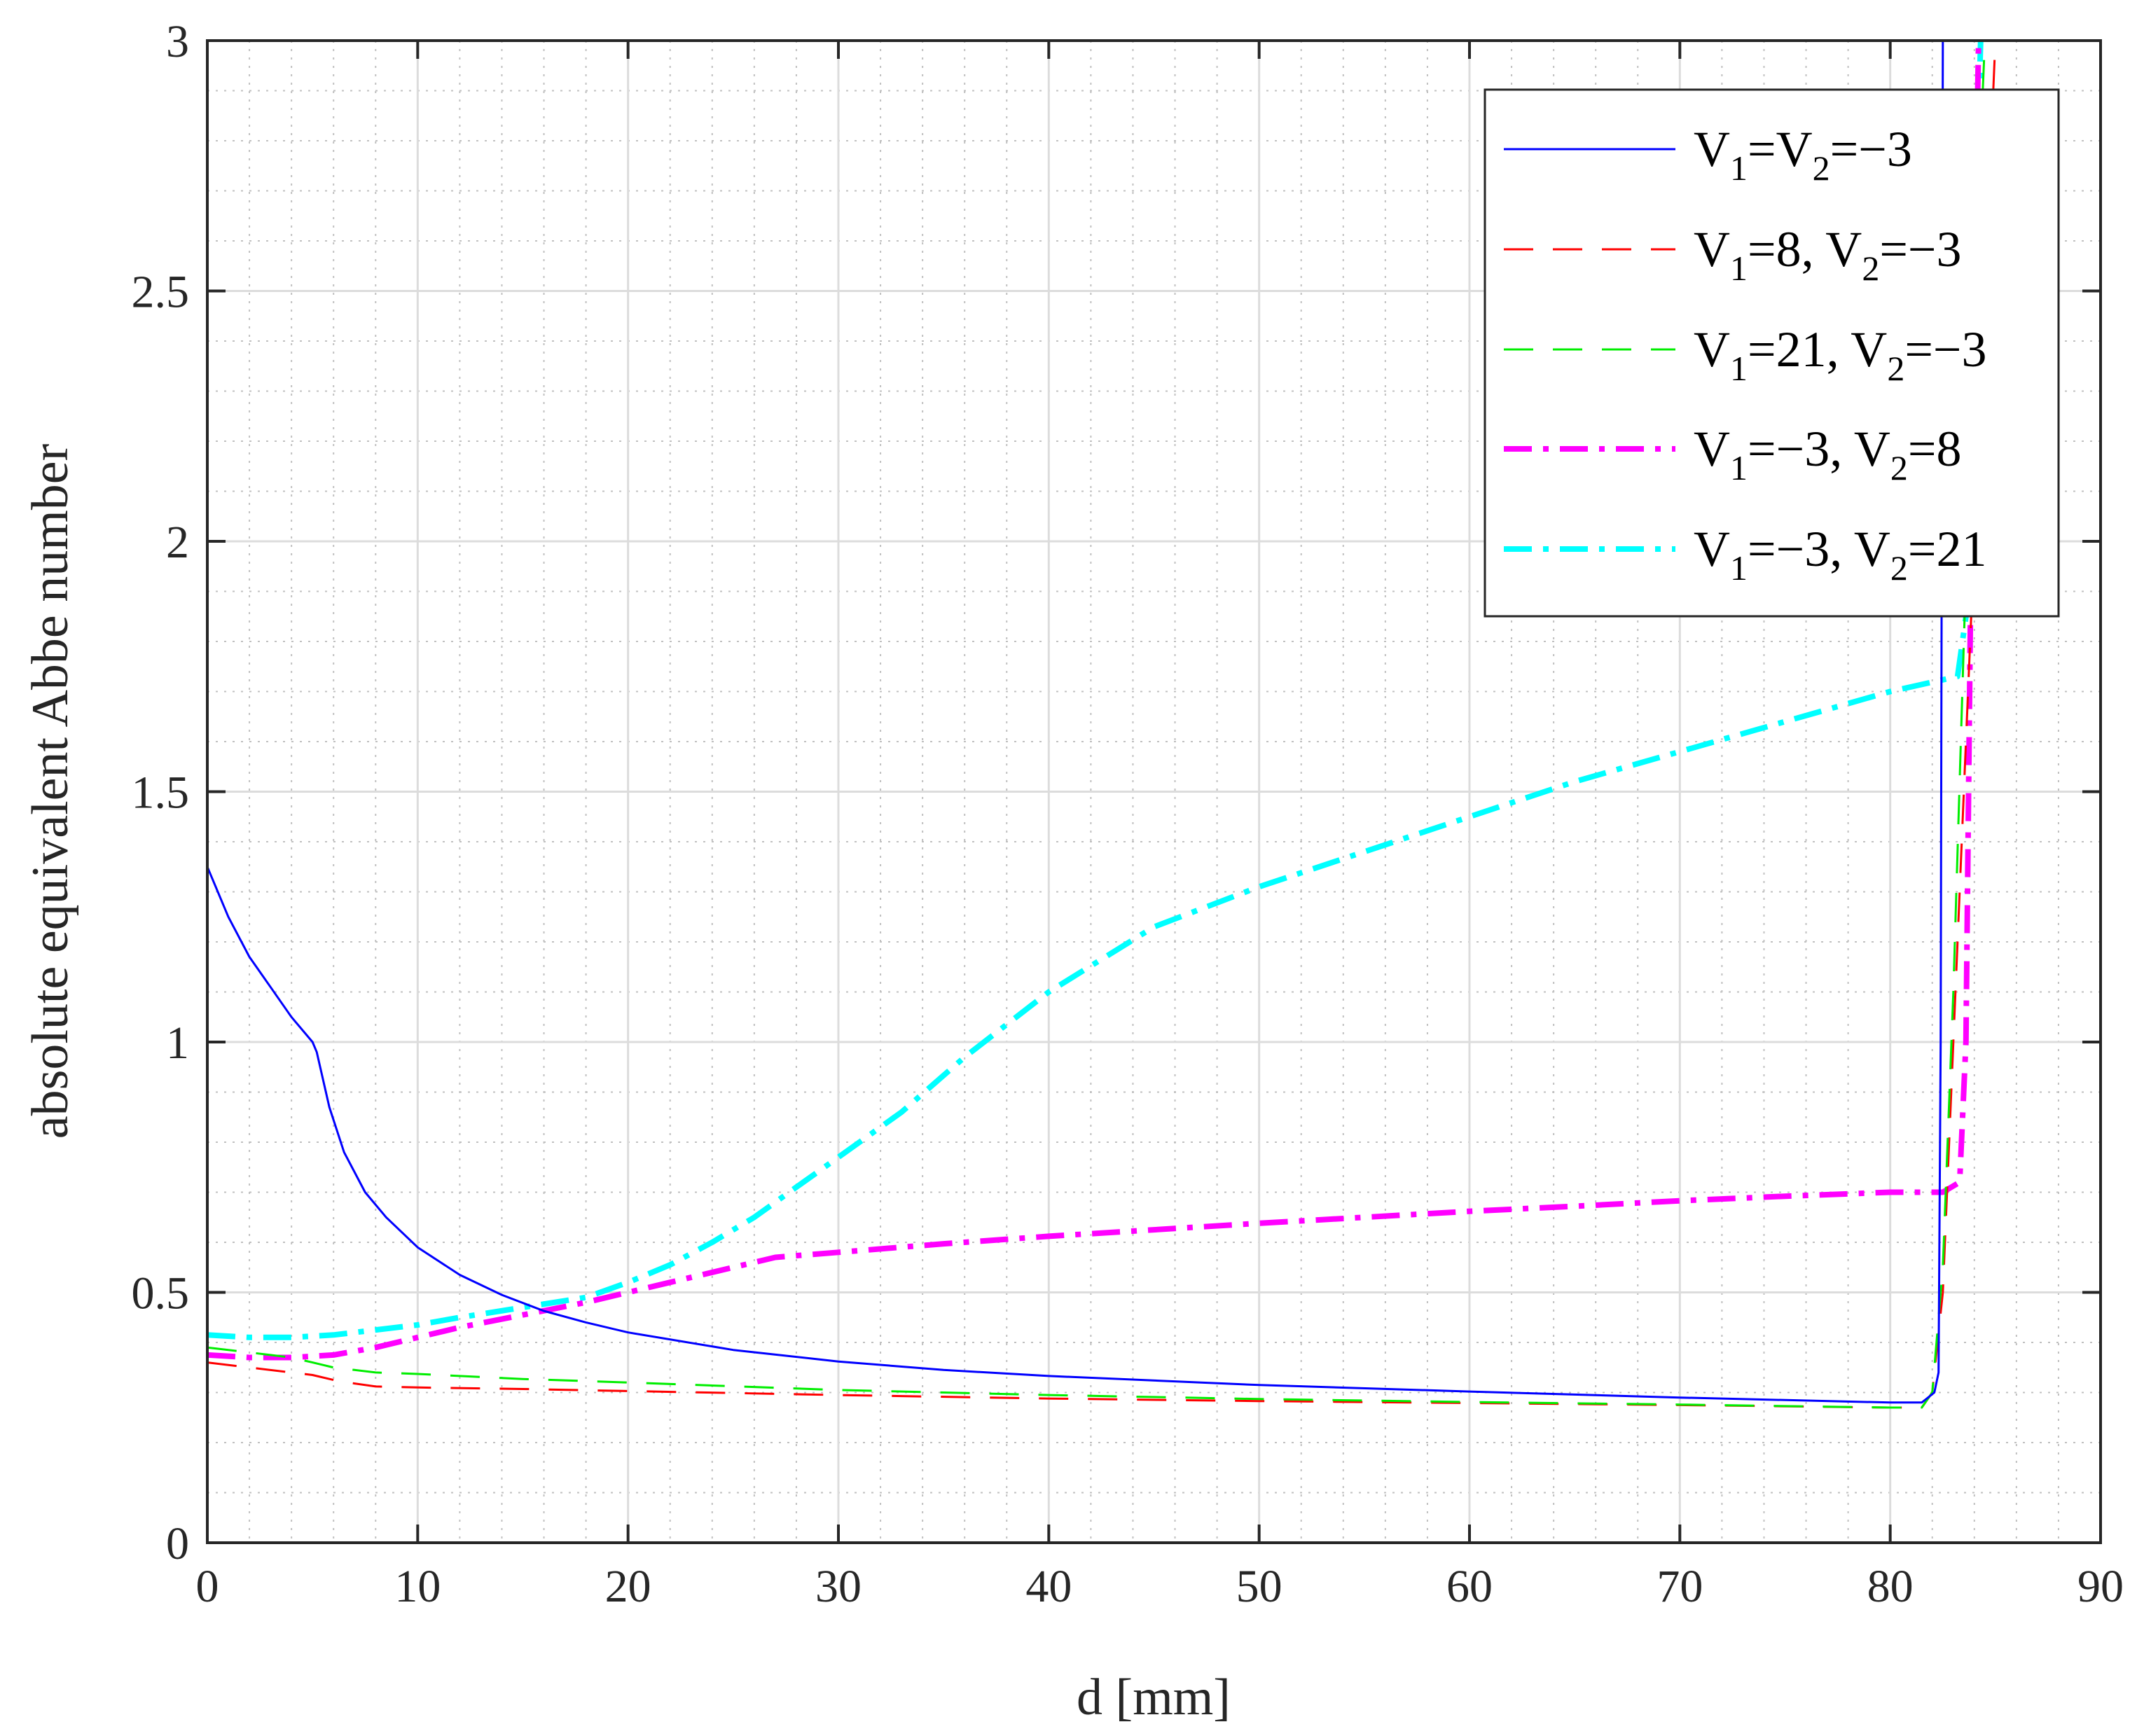 This screenshot has height=1736, width=2144. Describe the element at coordinates (50, 791) in the screenshot. I see `y-axis-label: absolute equivalent Abbe number` at that location.